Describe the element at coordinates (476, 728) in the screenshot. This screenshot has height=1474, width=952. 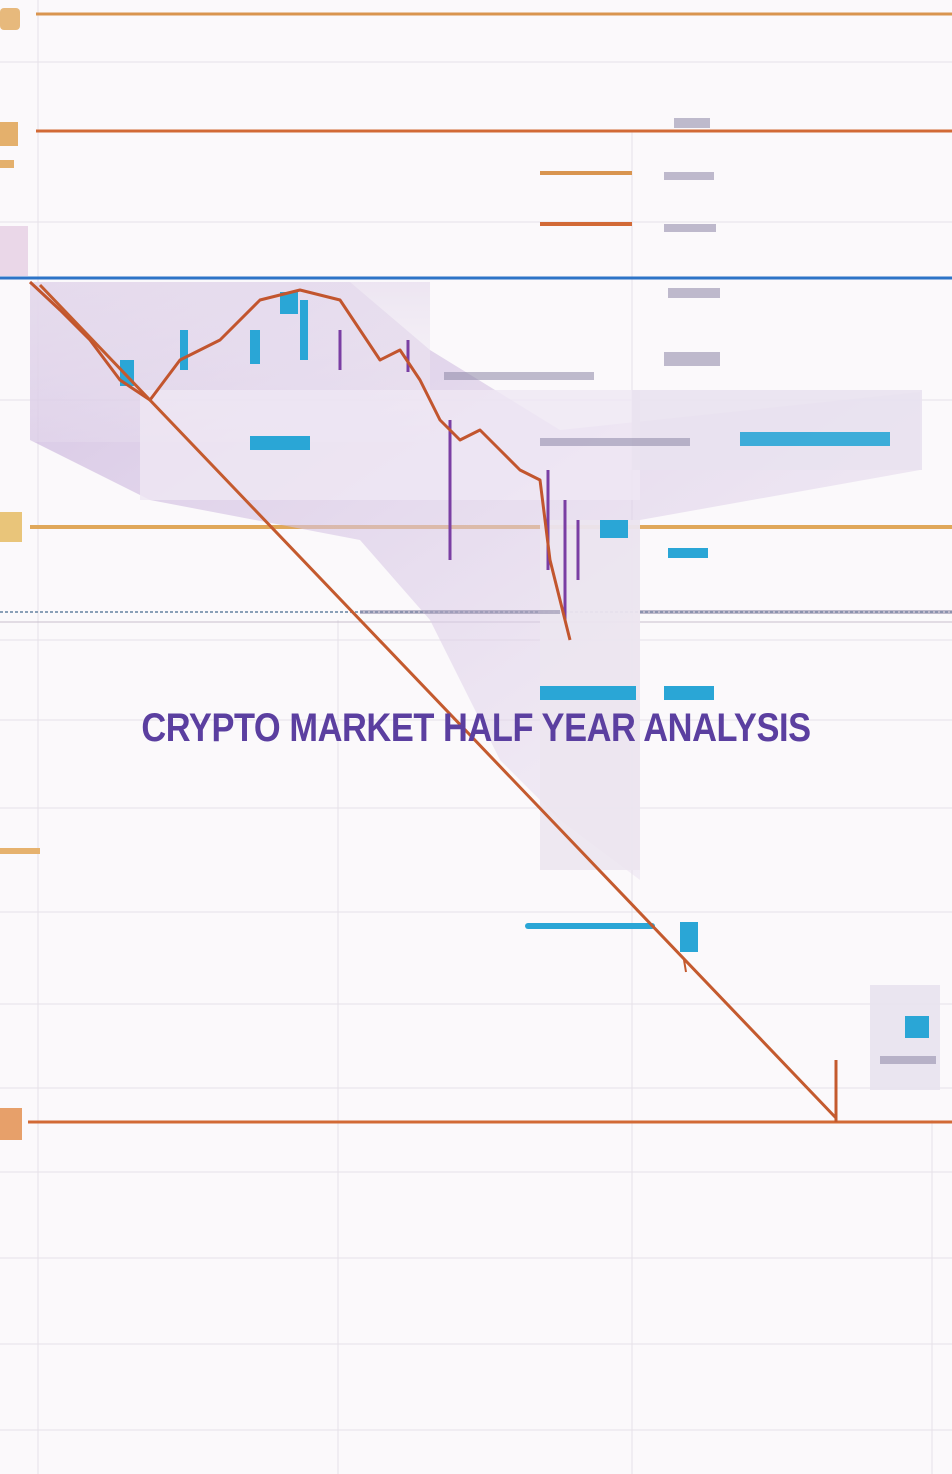
I see `page-title: CRYPTO MARKET HALF YEAR ANALYSIS` at that location.